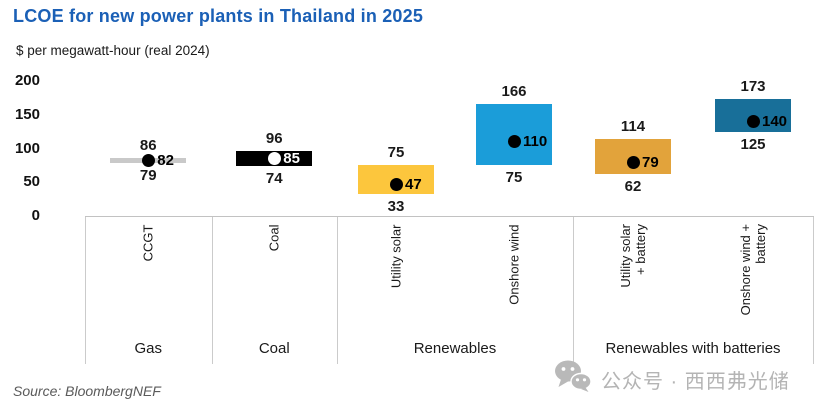  Describe the element at coordinates (274, 284) in the screenshot. I see `category-label: Coal` at that location.